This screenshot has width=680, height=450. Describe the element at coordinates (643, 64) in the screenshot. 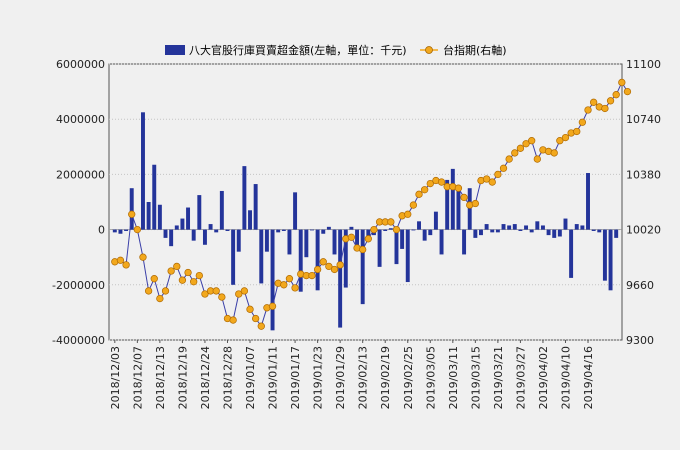

I see `right-axis-tick-label: 11100` at that location.